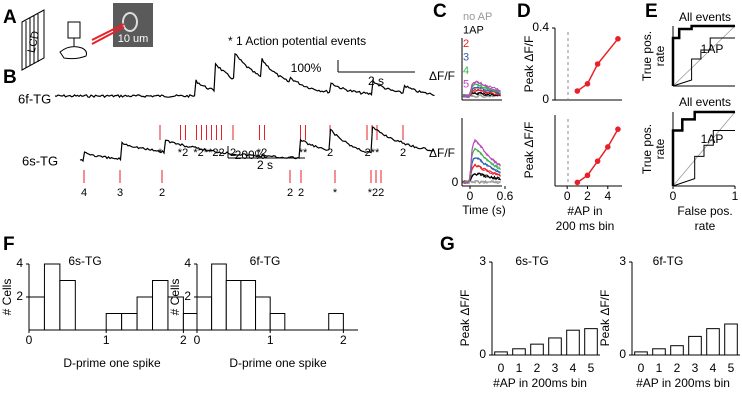 This screenshot has height=405, width=742. Describe the element at coordinates (376, 193) in the screenshot. I see `event-label: *22` at that location.